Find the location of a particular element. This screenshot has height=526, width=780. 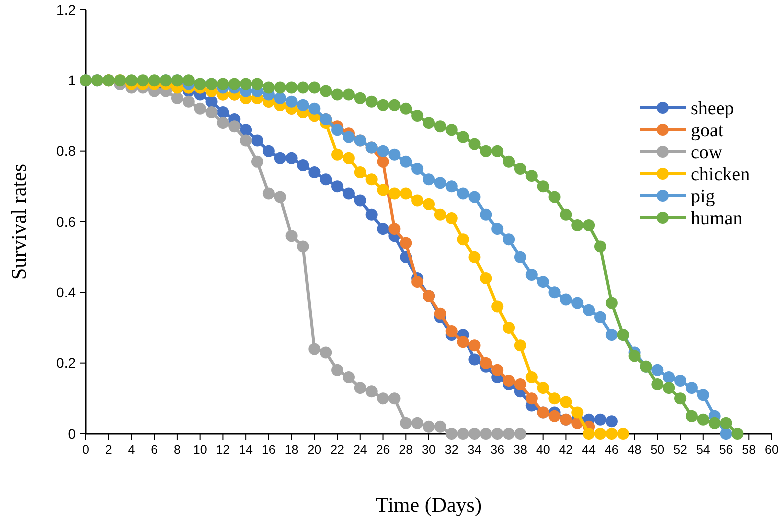

x-tick-label: 32 is located at coordinates (451, 450).